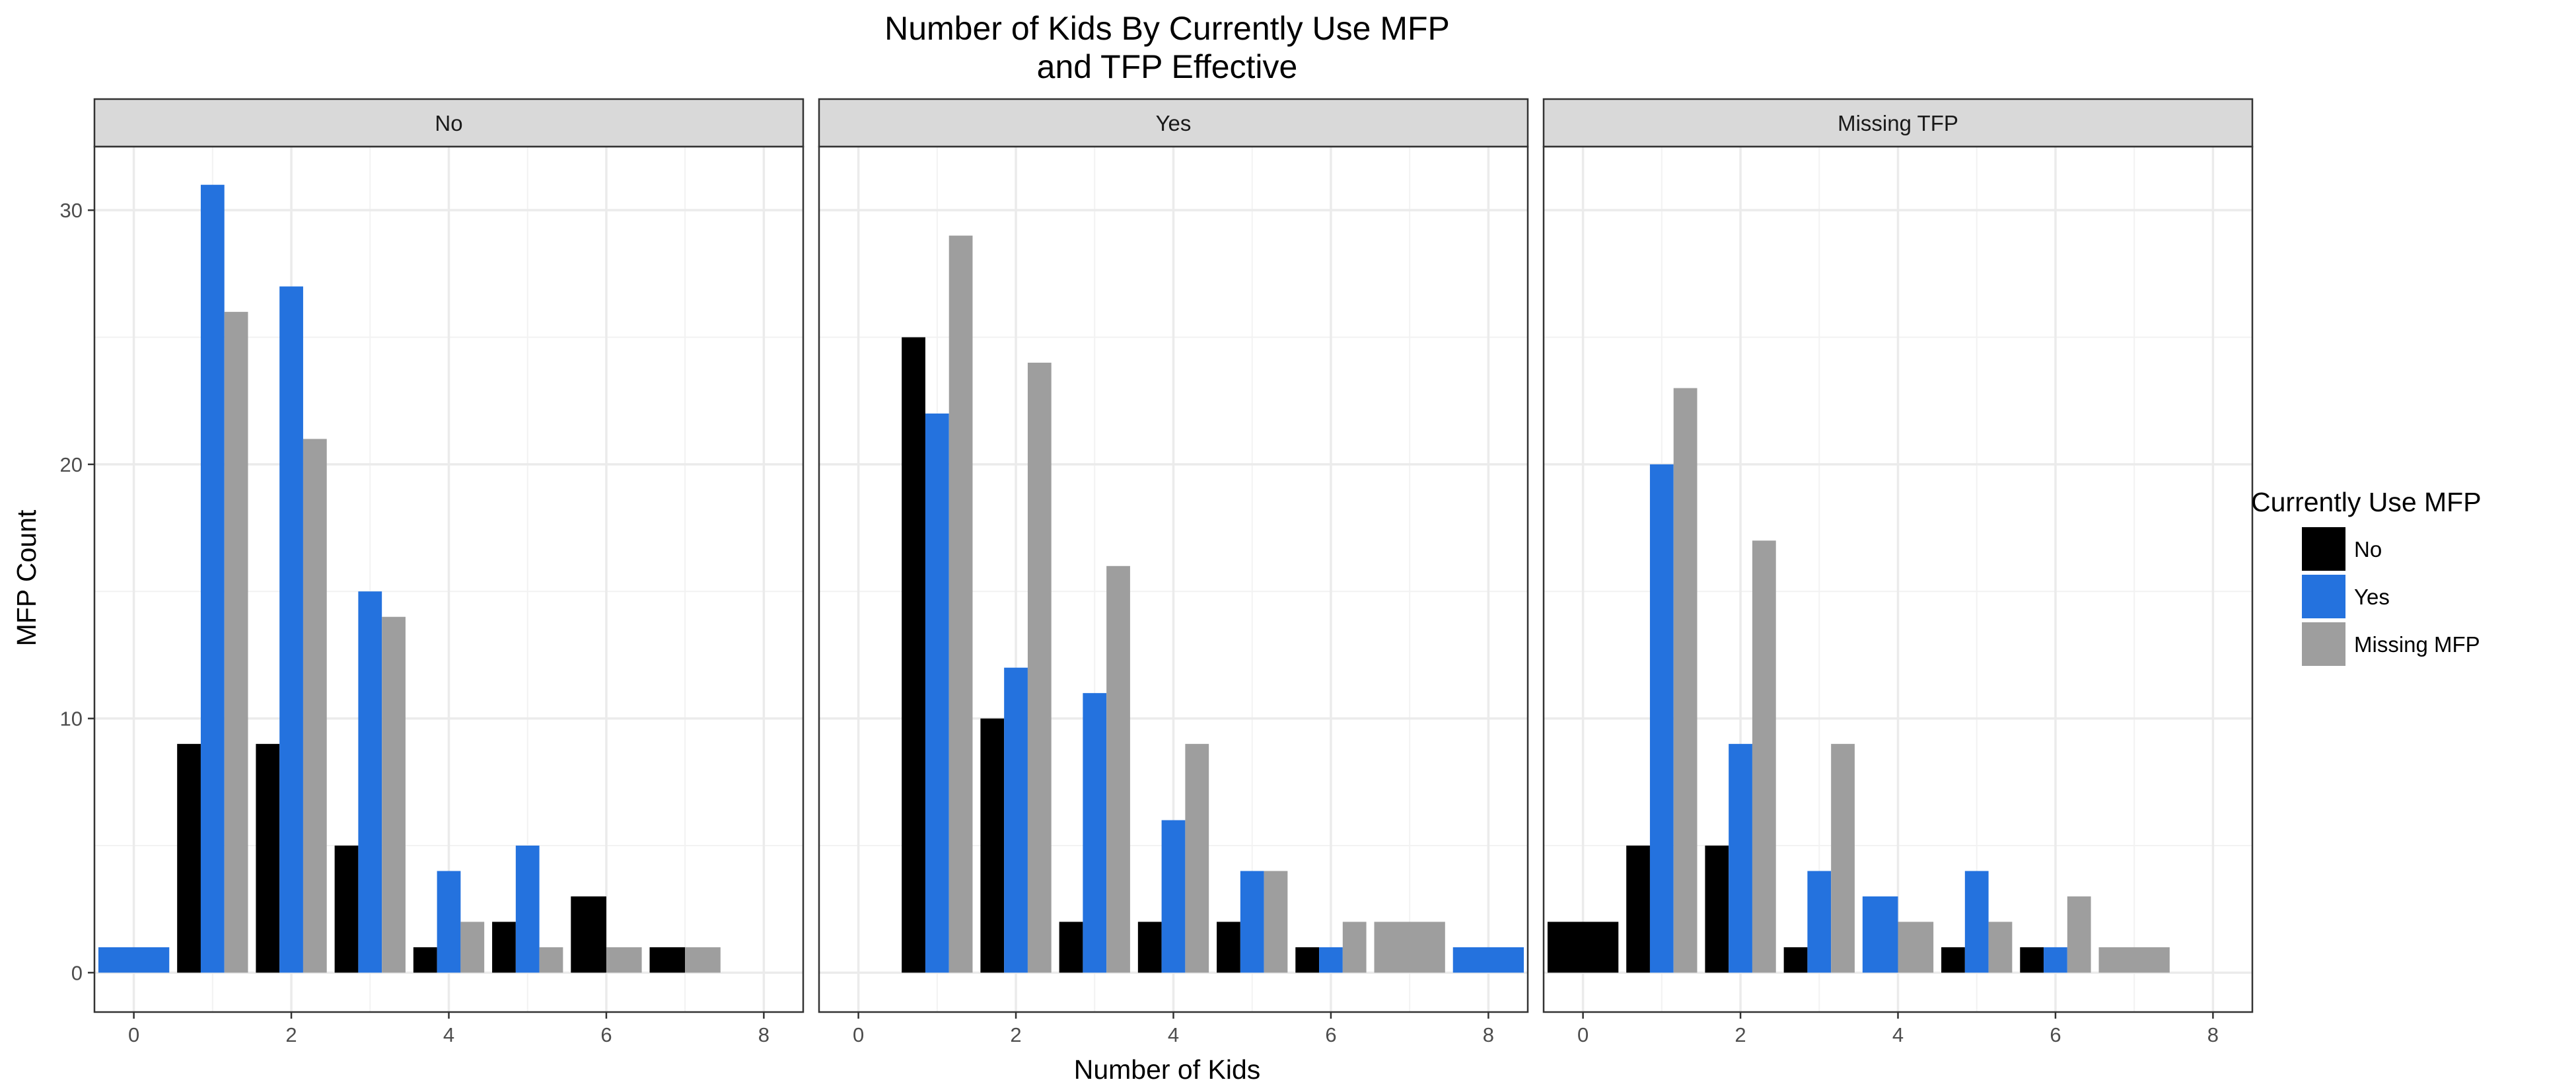 This screenshot has height=1090, width=2576. I want to click on facet-strip-label: Yes, so click(1174, 123).